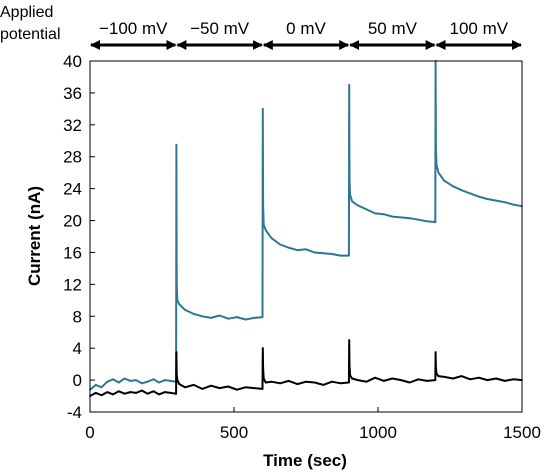  What do you see at coordinates (34, 236) in the screenshot?
I see `y-axis-title: Current (nA)` at bounding box center [34, 236].